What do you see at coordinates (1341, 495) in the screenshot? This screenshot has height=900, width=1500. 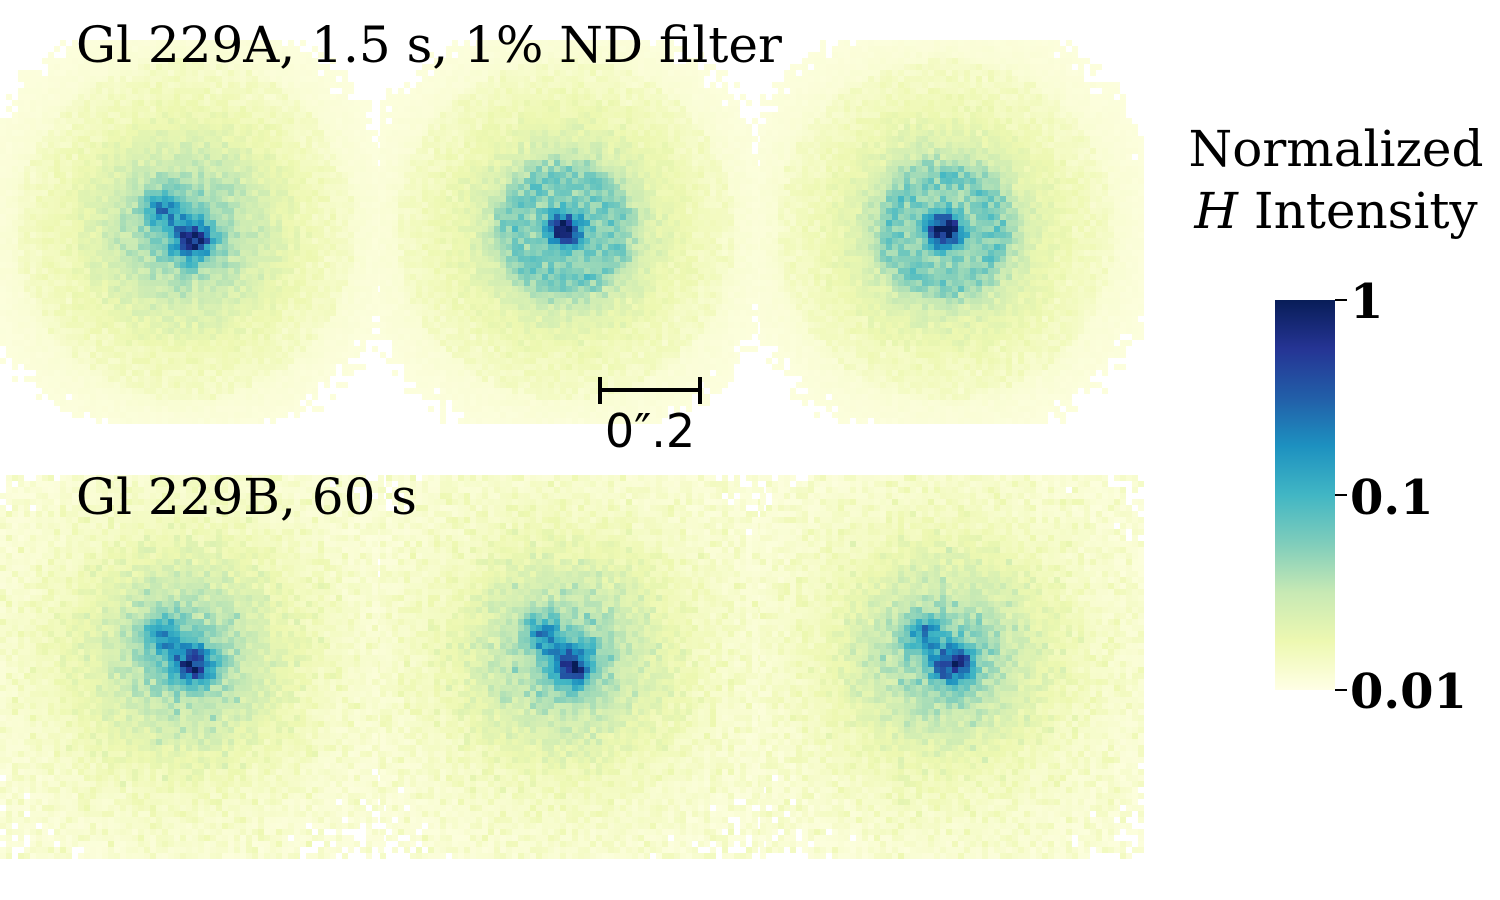 I see `colorbar-ticks` at bounding box center [1341, 495].